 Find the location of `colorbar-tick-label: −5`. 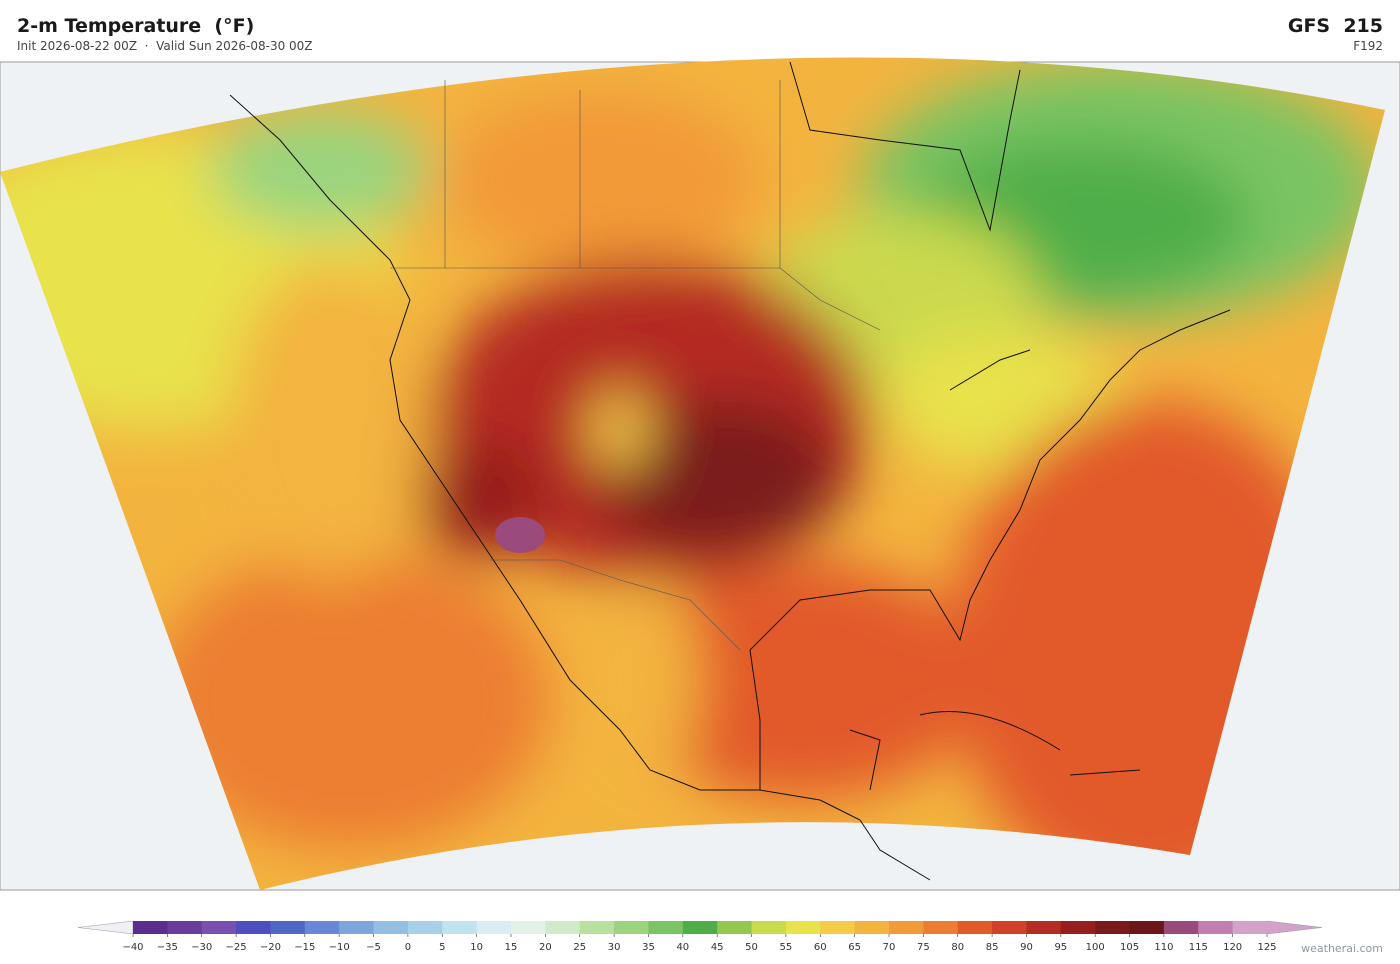

colorbar-tick-label: −5 is located at coordinates (373, 947).